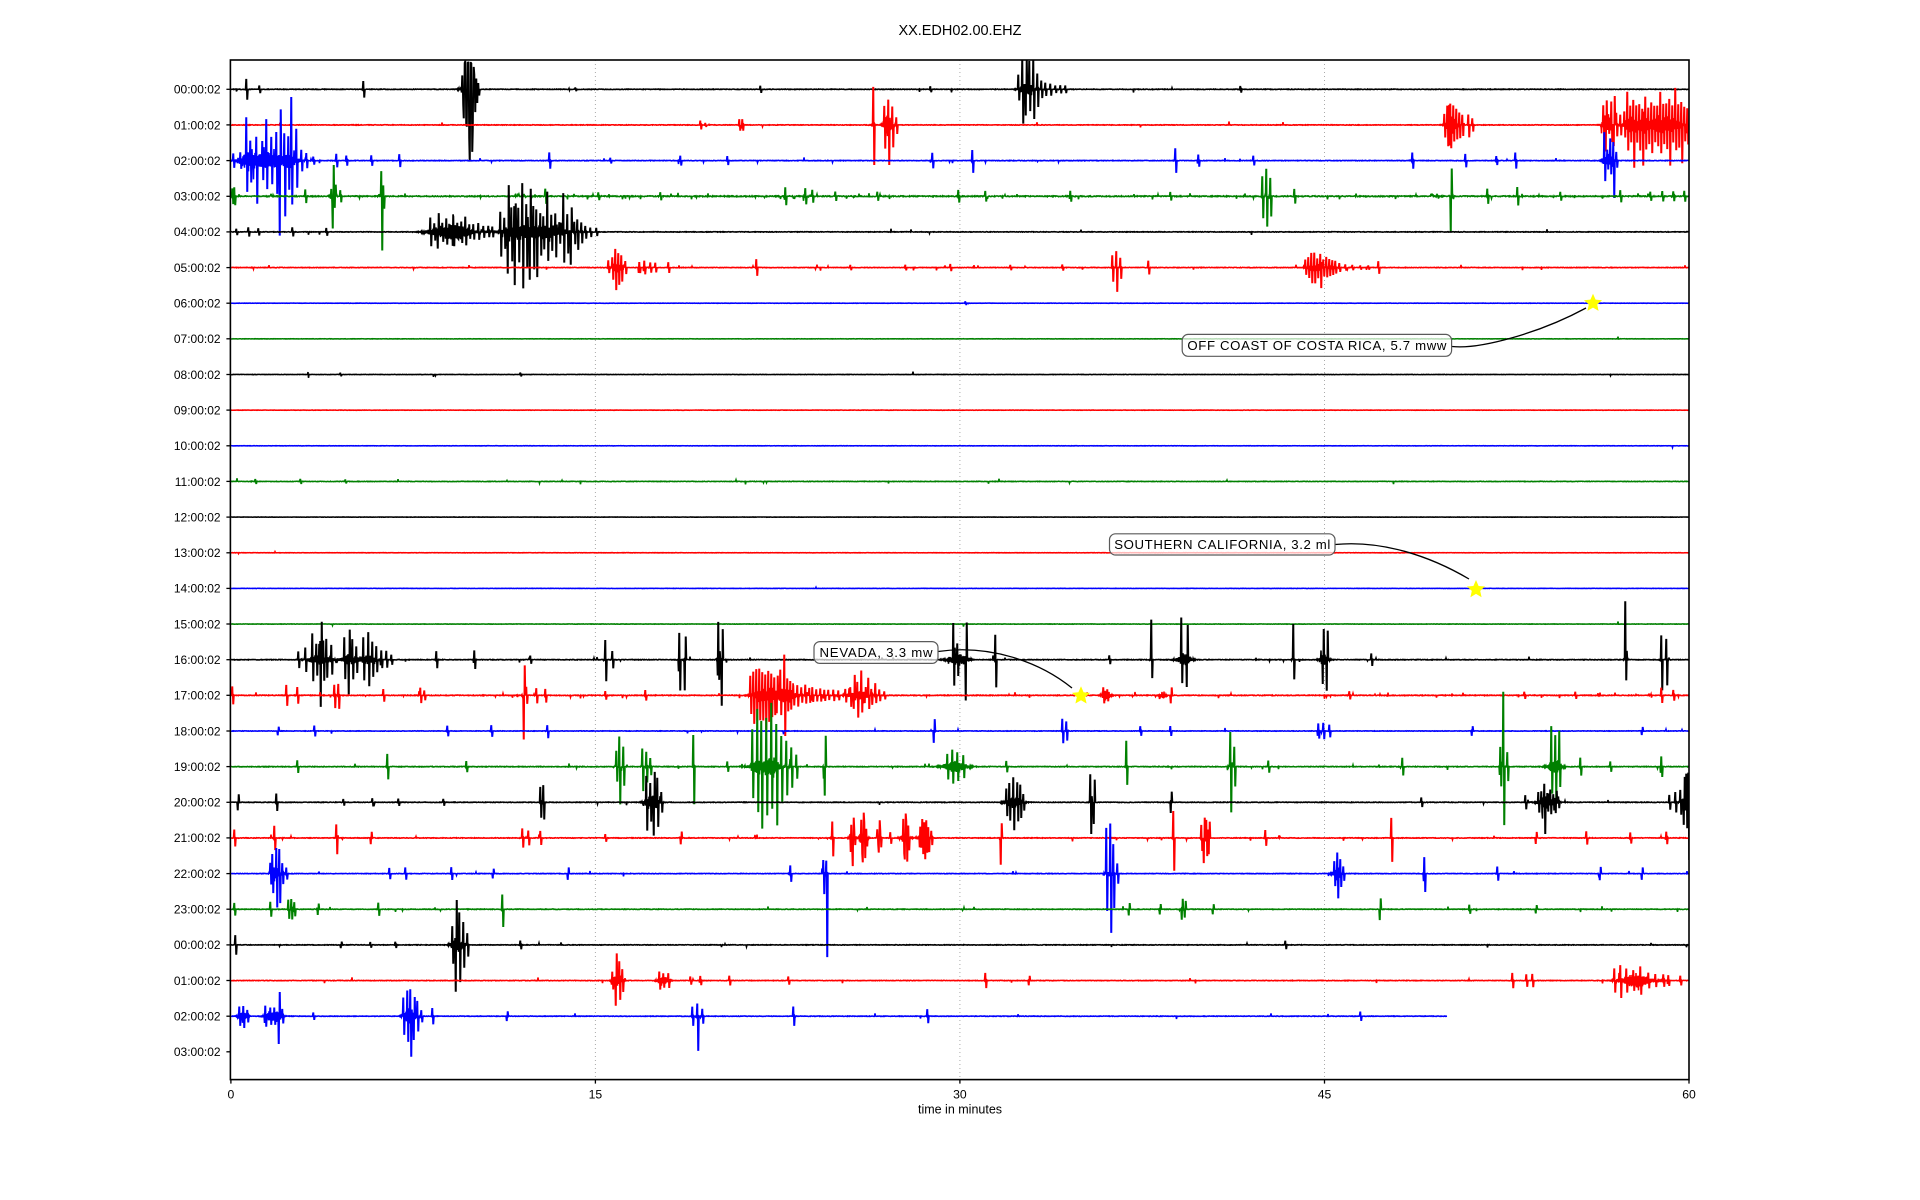  What do you see at coordinates (197, 910) in the screenshot?
I see `svg-text: 23:00:02` at bounding box center [197, 910].